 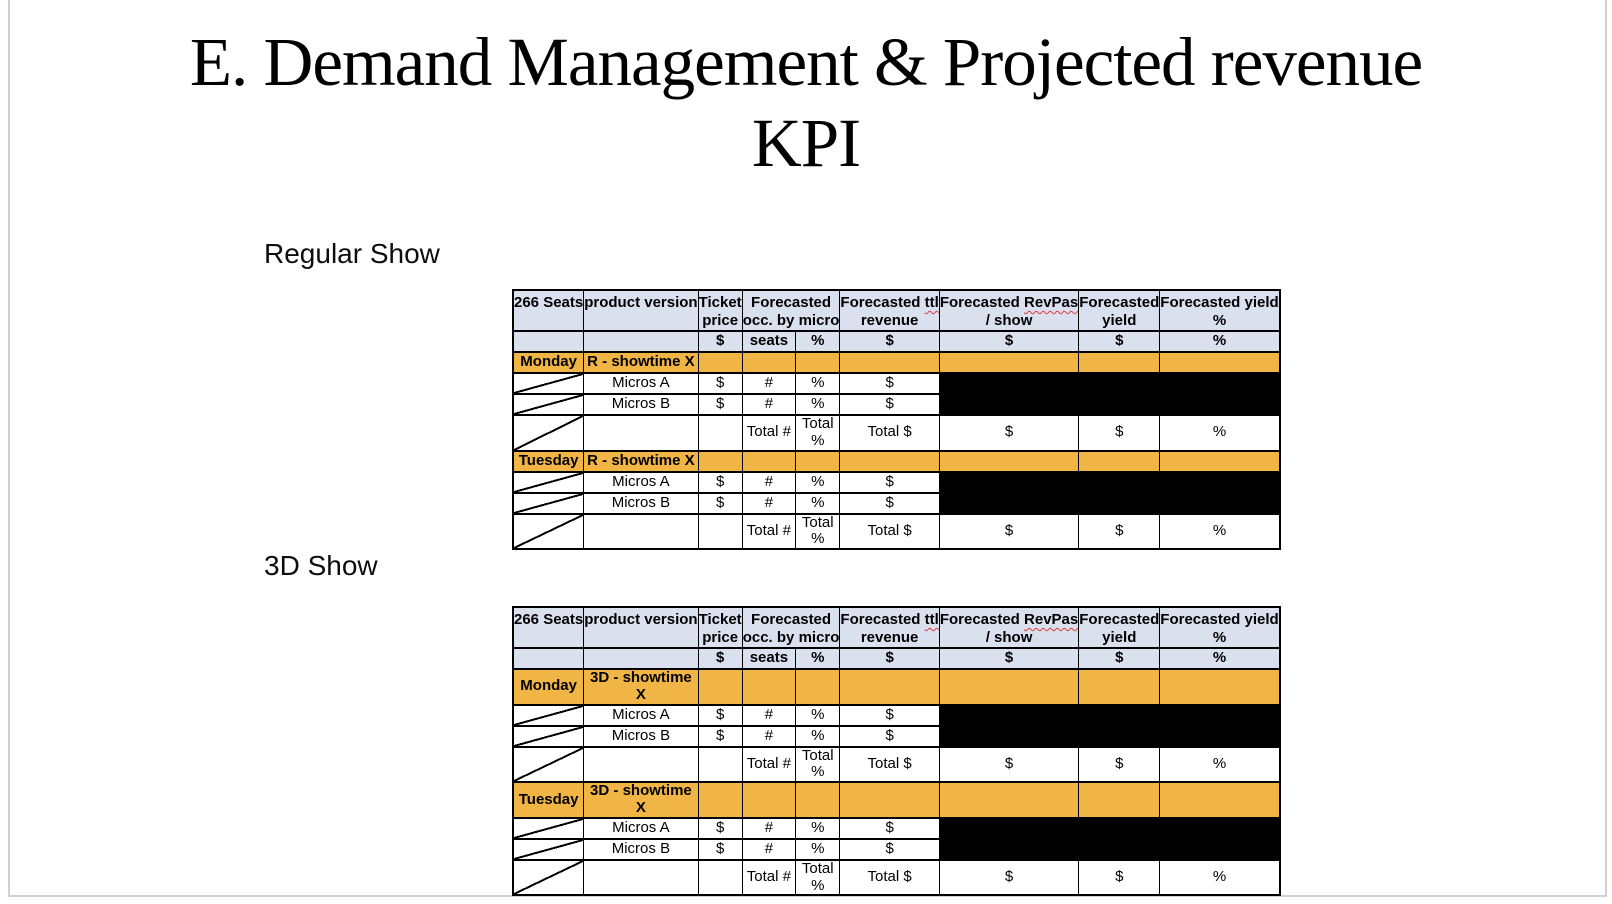 I want to click on header-cell: product version, so click(x=641, y=310).